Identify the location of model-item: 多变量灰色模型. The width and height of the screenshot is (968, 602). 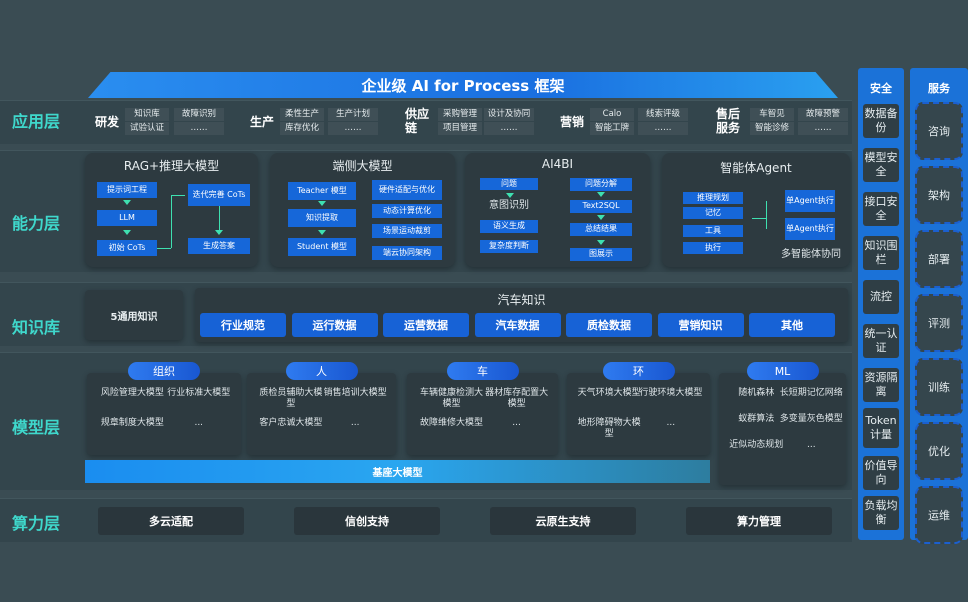
(811, 419).